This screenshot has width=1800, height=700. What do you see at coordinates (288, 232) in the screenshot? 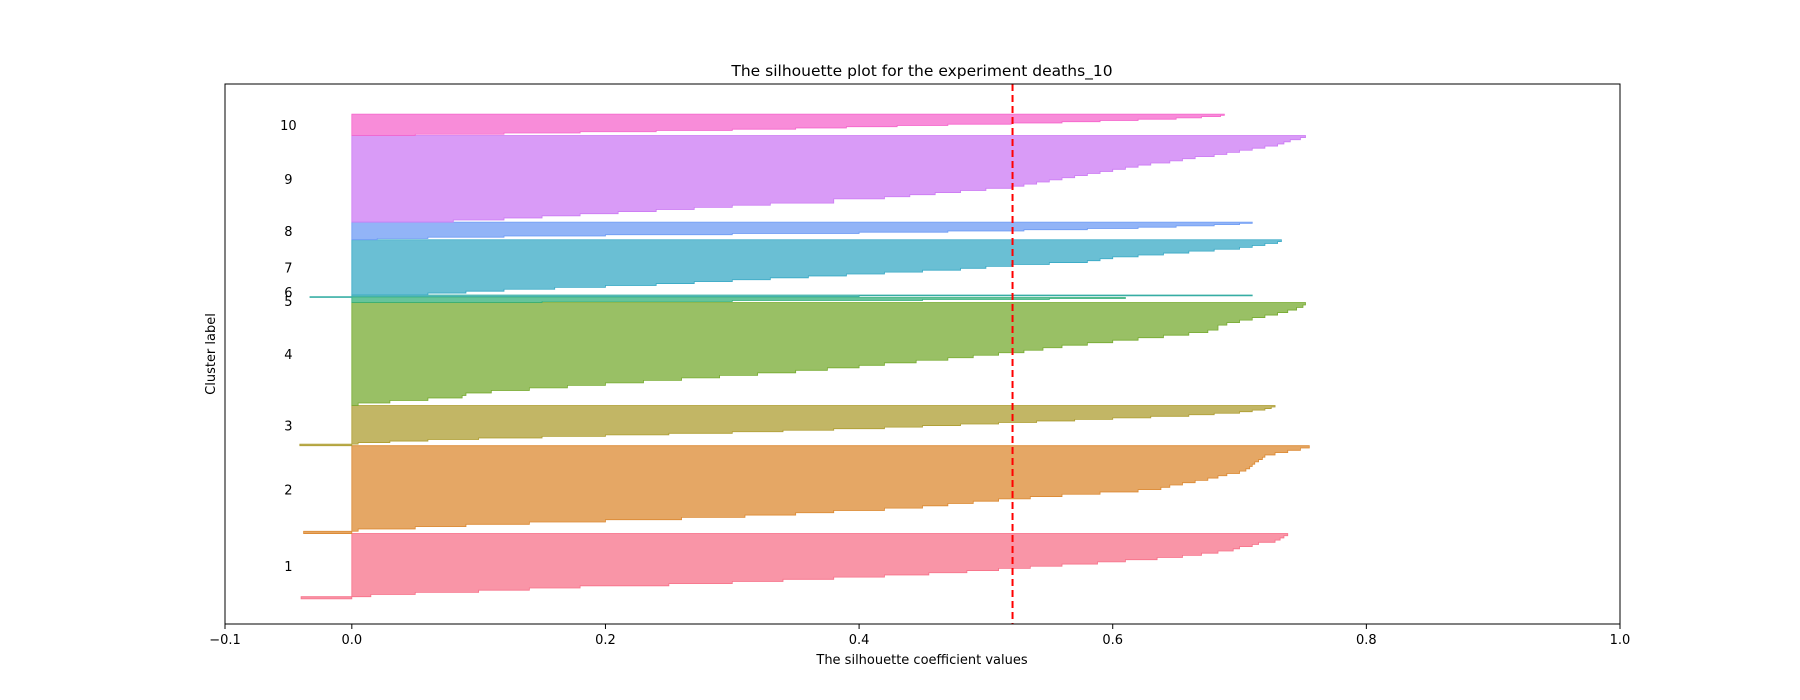
I see `cluster-label-8: 8` at bounding box center [288, 232].